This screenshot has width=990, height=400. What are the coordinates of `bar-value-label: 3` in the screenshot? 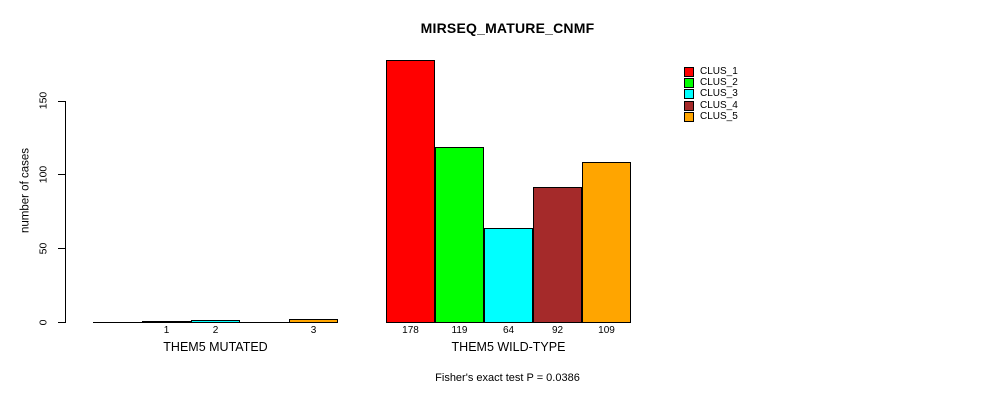 It's located at (313, 330).